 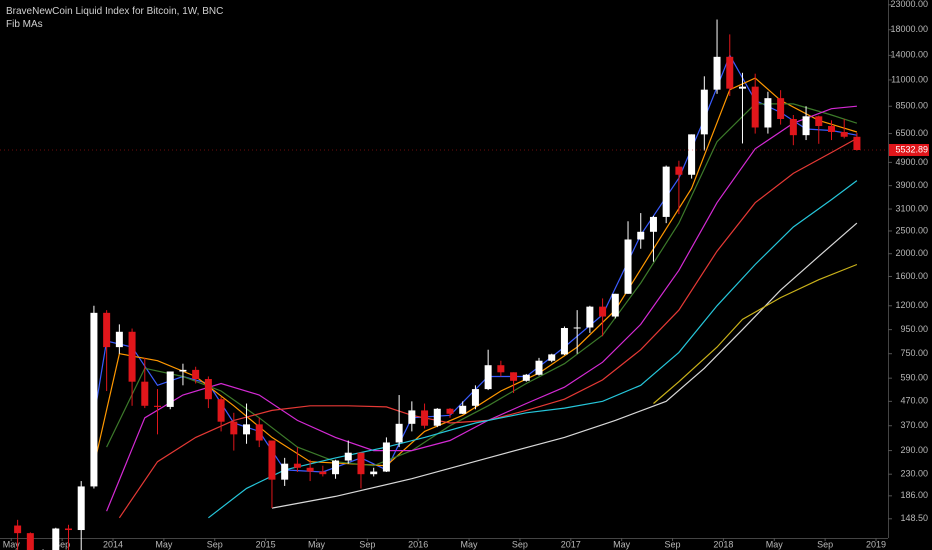 I want to click on y-tick-label: 1600.00, so click(x=911, y=276).